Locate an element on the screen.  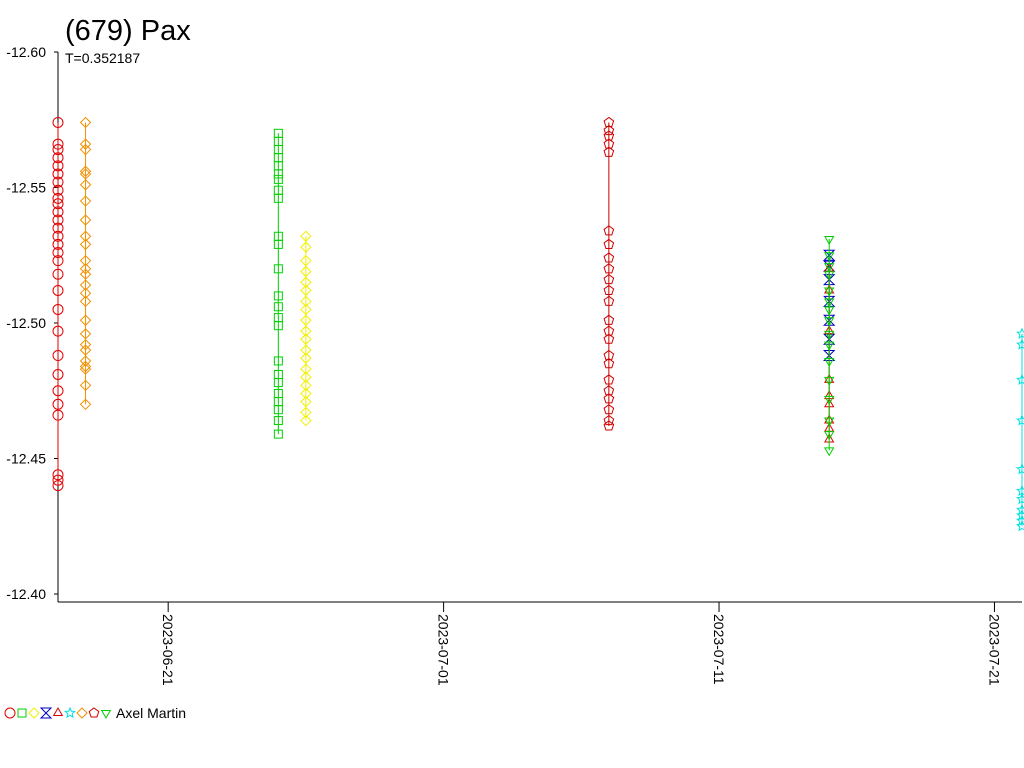
x-tick-label: 2023-07-11 is located at coordinates (719, 649).